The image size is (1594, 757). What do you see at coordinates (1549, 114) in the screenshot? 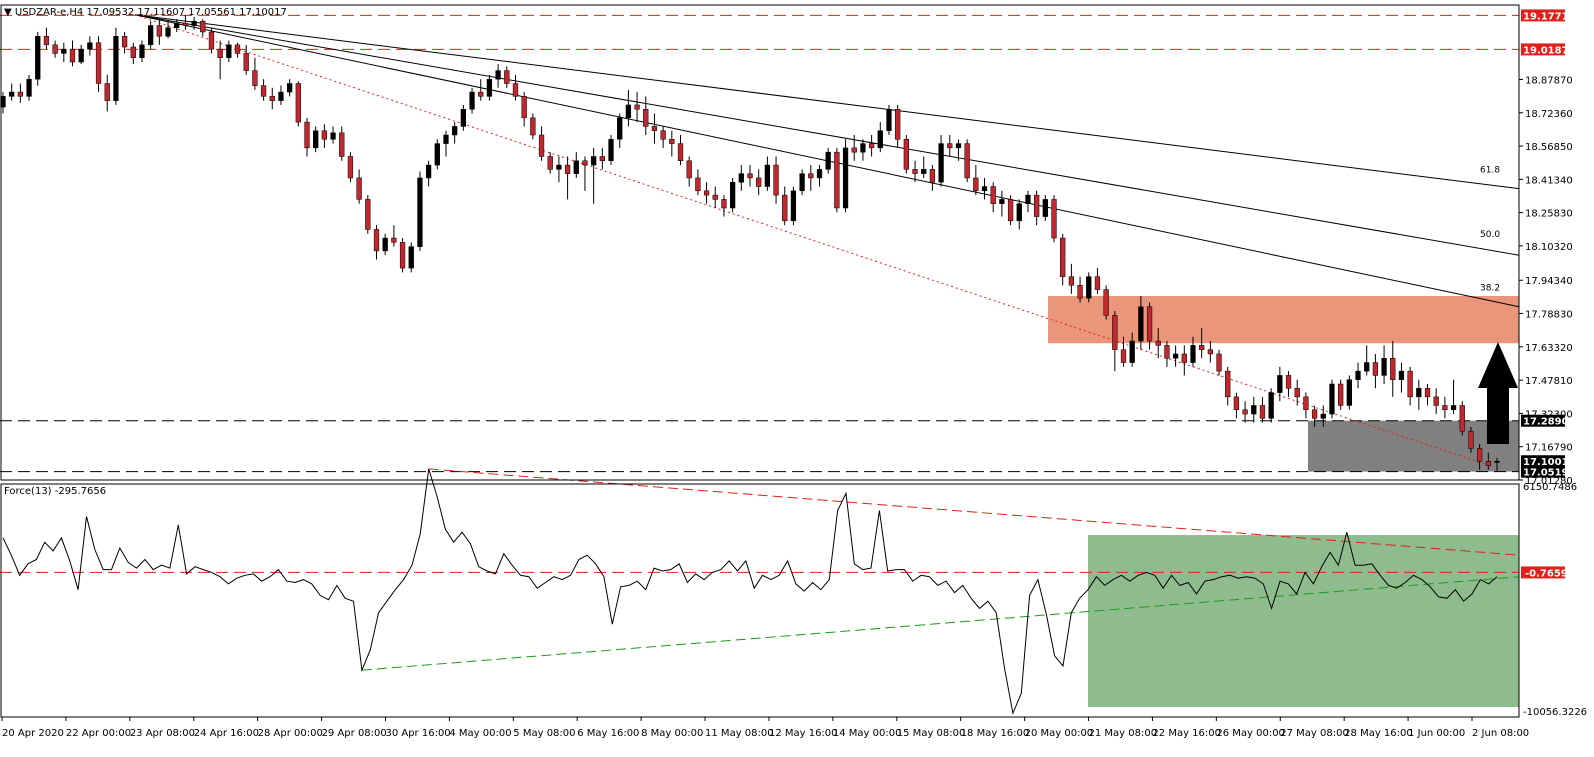
I see `price-tick-label: 18.72360` at bounding box center [1549, 114].